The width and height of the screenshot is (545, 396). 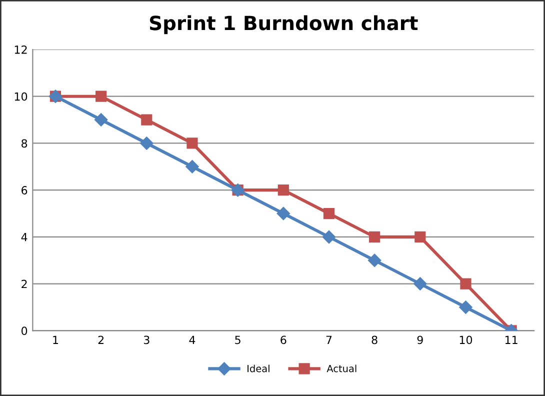 I want to click on x-tick-label: 8, so click(x=375, y=340).